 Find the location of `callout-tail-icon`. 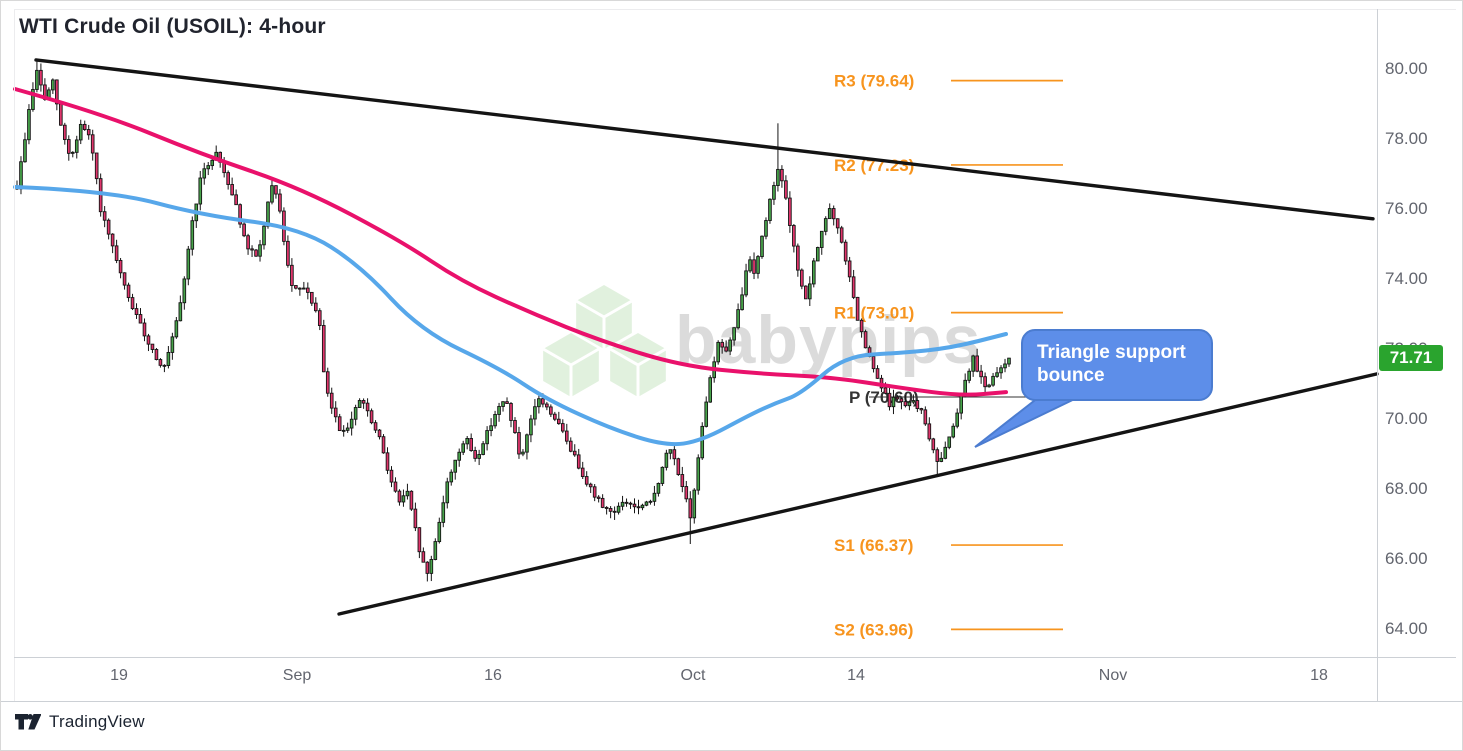

callout-tail-icon is located at coordinates (1030, 420).